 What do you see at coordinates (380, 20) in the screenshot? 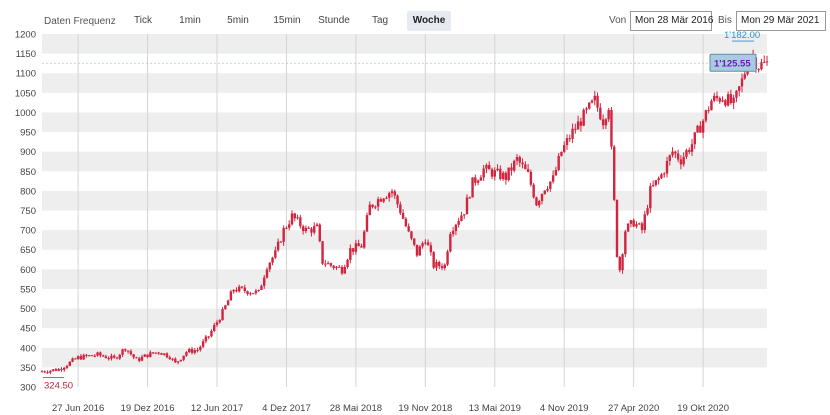
I see `tab-tag: Tag` at bounding box center [380, 20].